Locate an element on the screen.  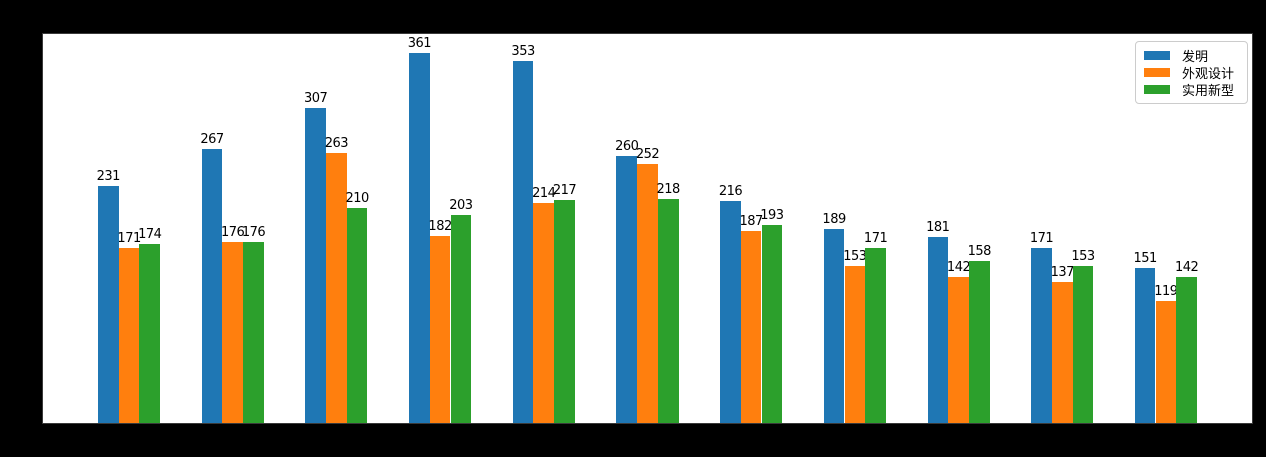
bar-value-label: 119 is located at coordinates (1166, 291).